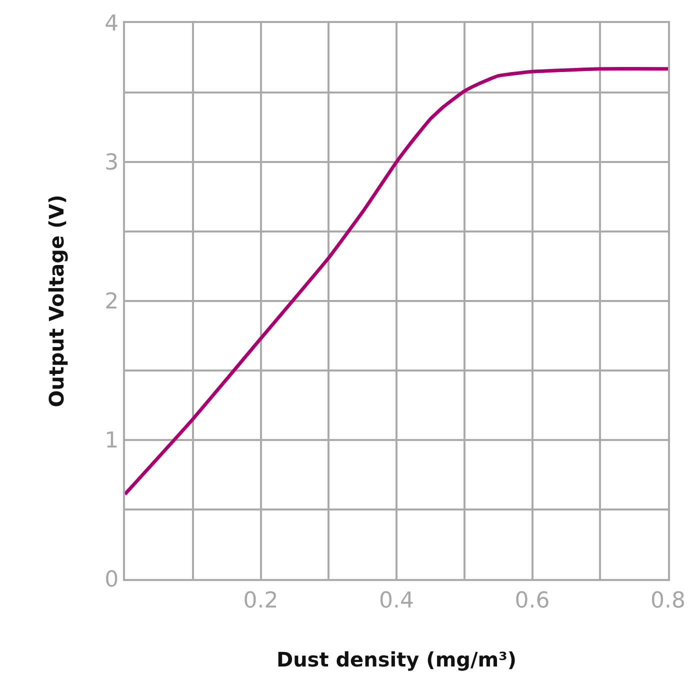  Describe the element at coordinates (111, 163) in the screenshot. I see `y-tick-label: 3` at that location.